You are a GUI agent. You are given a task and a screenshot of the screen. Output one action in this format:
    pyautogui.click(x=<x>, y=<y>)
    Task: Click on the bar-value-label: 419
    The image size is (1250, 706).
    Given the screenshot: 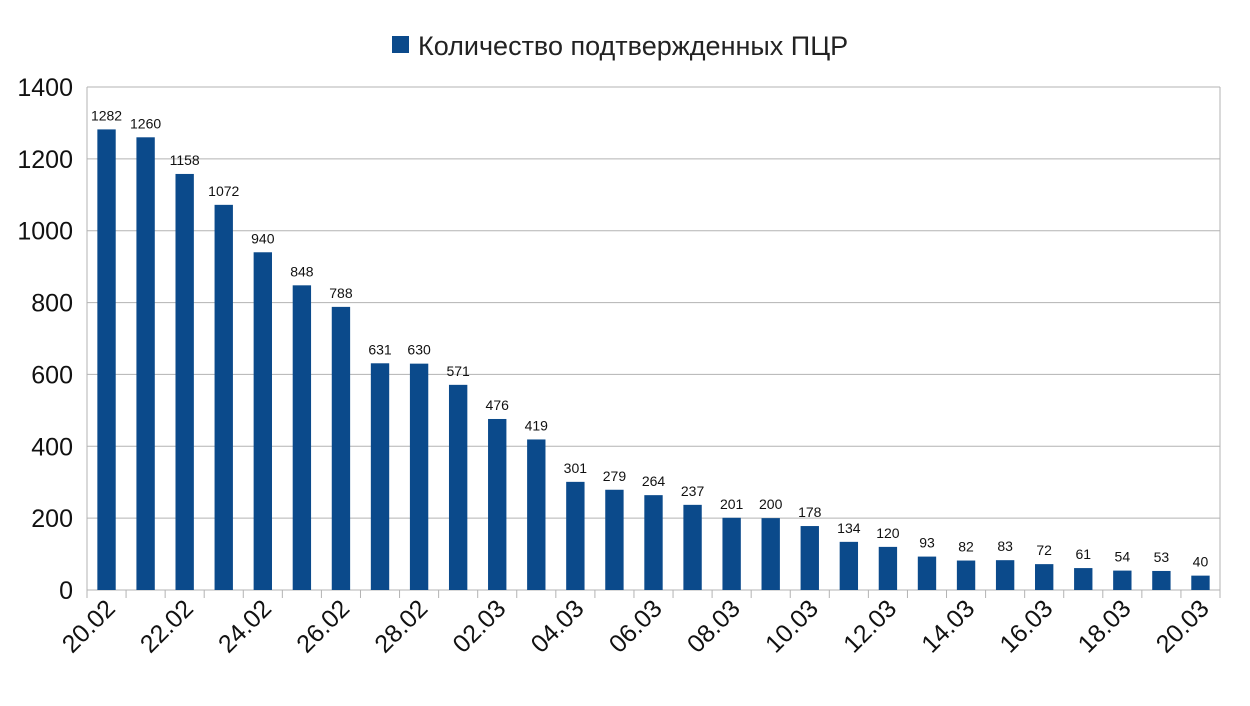 What is the action you would take?
    pyautogui.click(x=537, y=425)
    